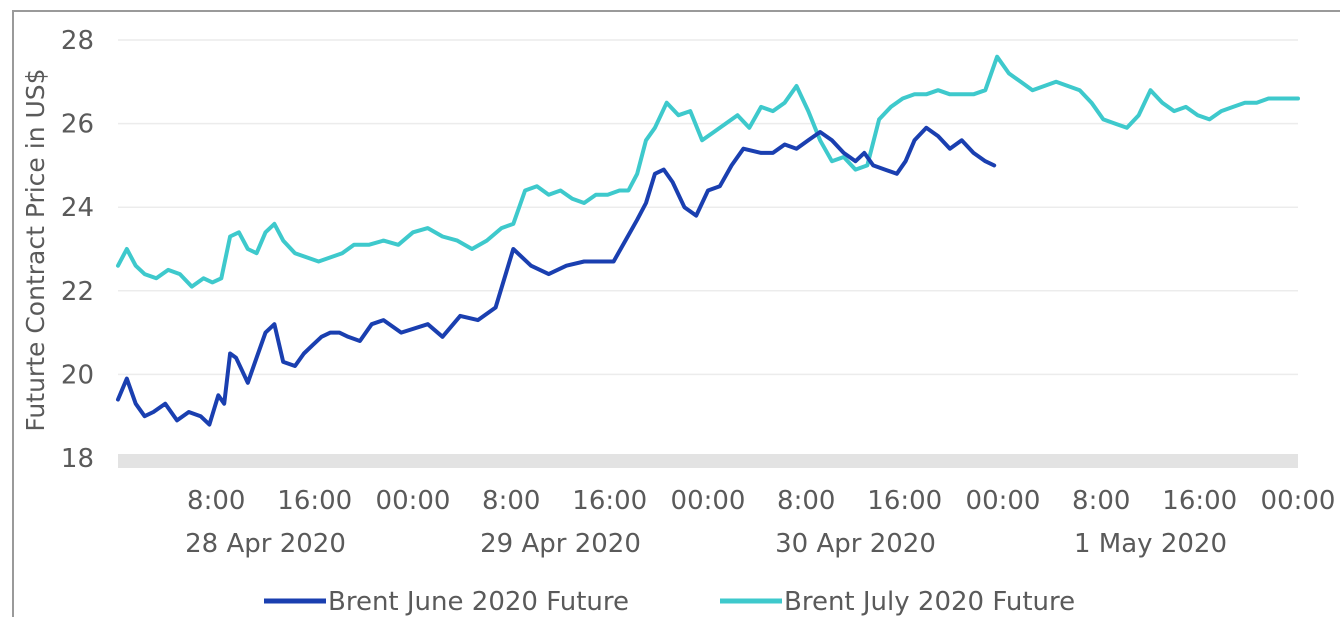 The image size is (1340, 617). What do you see at coordinates (1150, 544) in the screenshot?
I see `x-date-label: 1 May 2020` at bounding box center [1150, 544].